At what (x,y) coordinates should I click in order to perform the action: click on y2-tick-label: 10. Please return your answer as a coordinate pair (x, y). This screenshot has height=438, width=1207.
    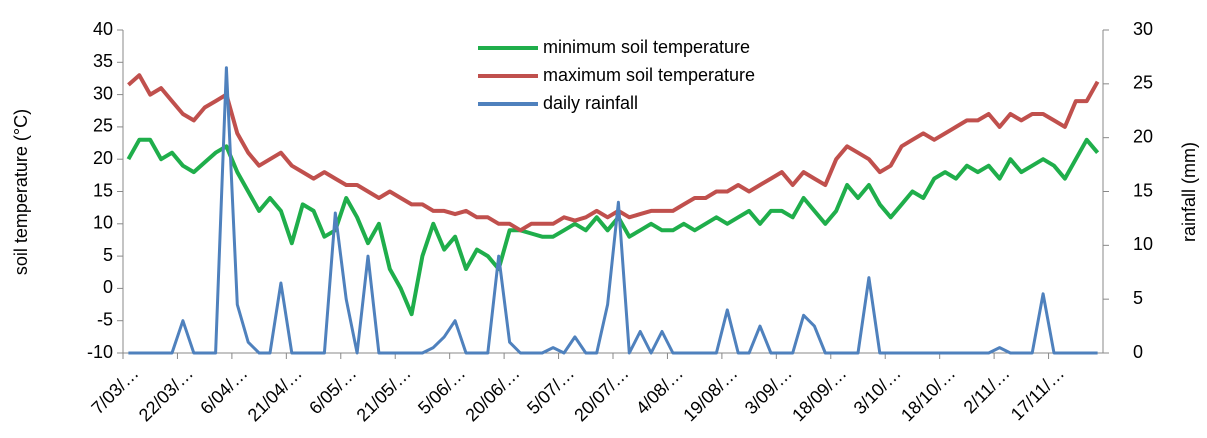
    Looking at the image, I should click on (1143, 244).